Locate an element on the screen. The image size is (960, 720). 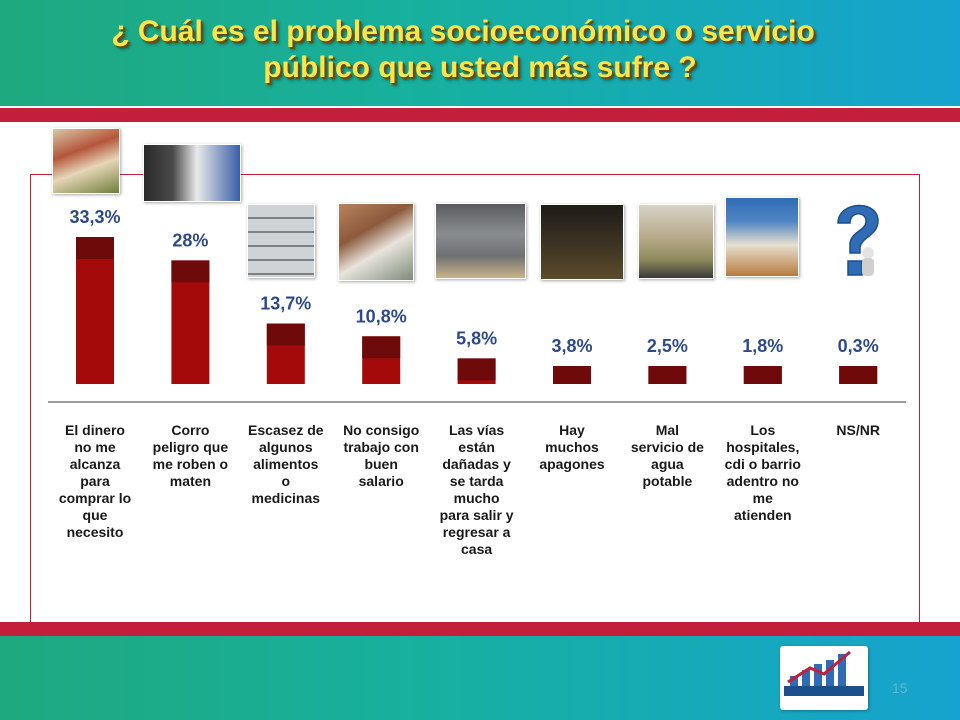
category-label-line: cdi o barrio is located at coordinates (762, 464).